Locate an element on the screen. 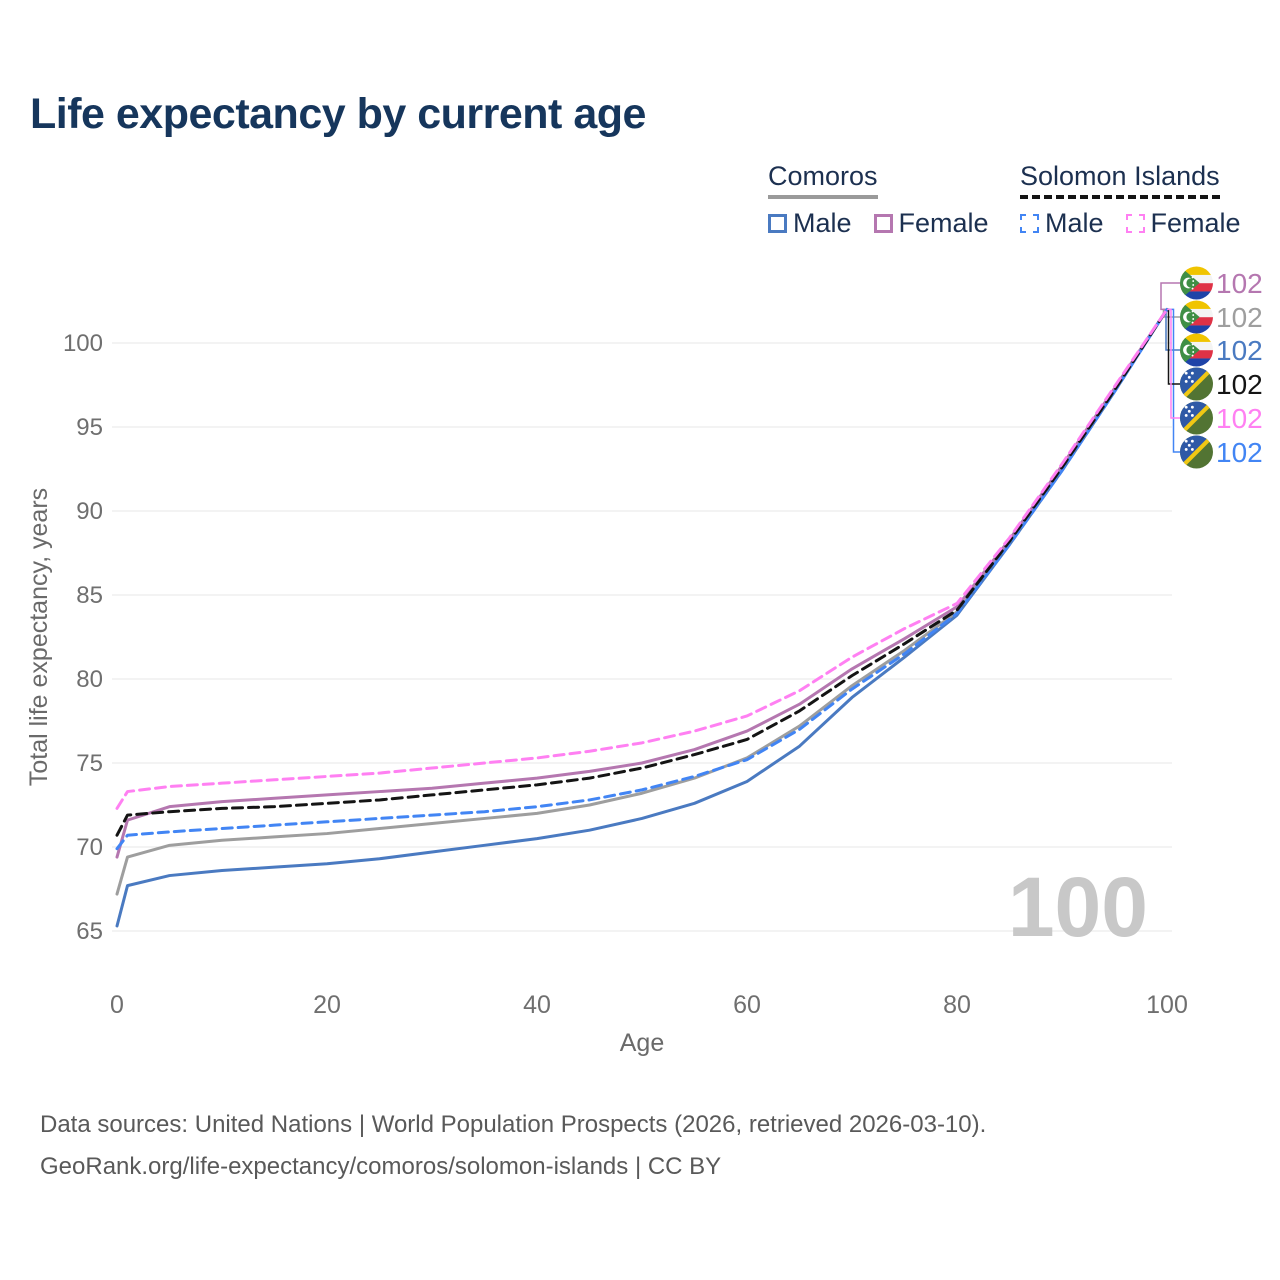 This screenshot has width=1280, height=1280. y-tick-label: 80 is located at coordinates (89, 679).